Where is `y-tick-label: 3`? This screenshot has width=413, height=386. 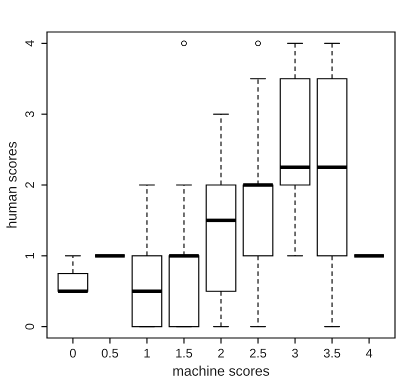 y-tick-label: 3 is located at coordinates (29, 114).